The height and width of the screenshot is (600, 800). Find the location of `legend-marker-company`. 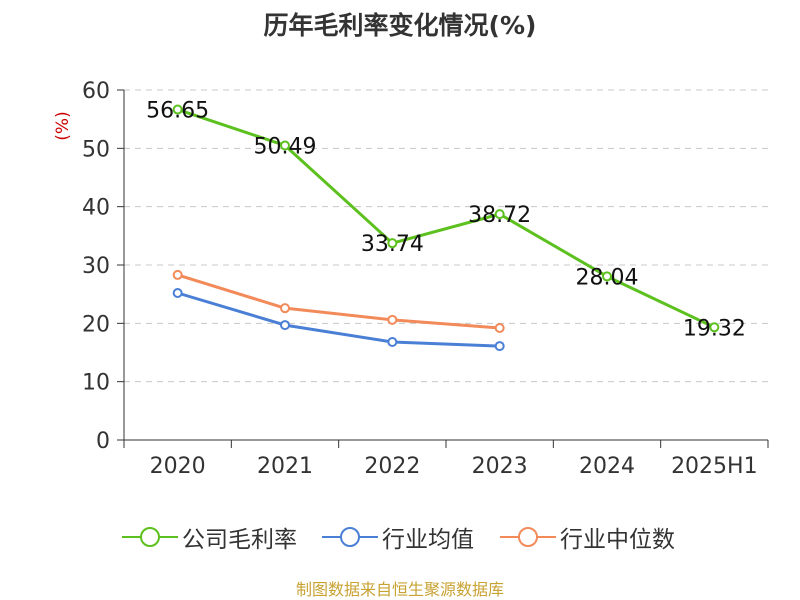

legend-marker-company is located at coordinates (150, 537).